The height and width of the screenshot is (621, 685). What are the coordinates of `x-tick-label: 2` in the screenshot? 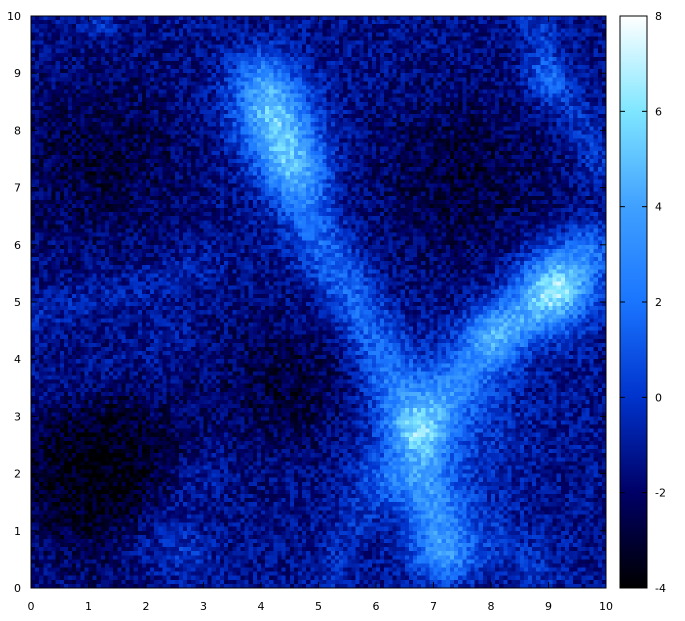 It's located at (146, 606).